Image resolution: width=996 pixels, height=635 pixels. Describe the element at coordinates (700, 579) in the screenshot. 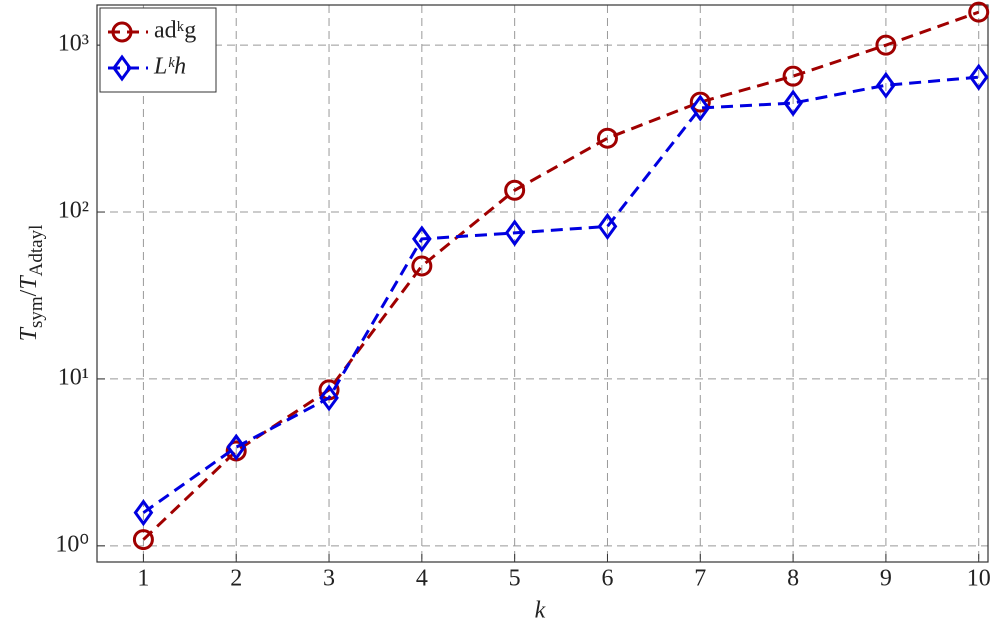

I see `x-tick-label: 7` at that location.